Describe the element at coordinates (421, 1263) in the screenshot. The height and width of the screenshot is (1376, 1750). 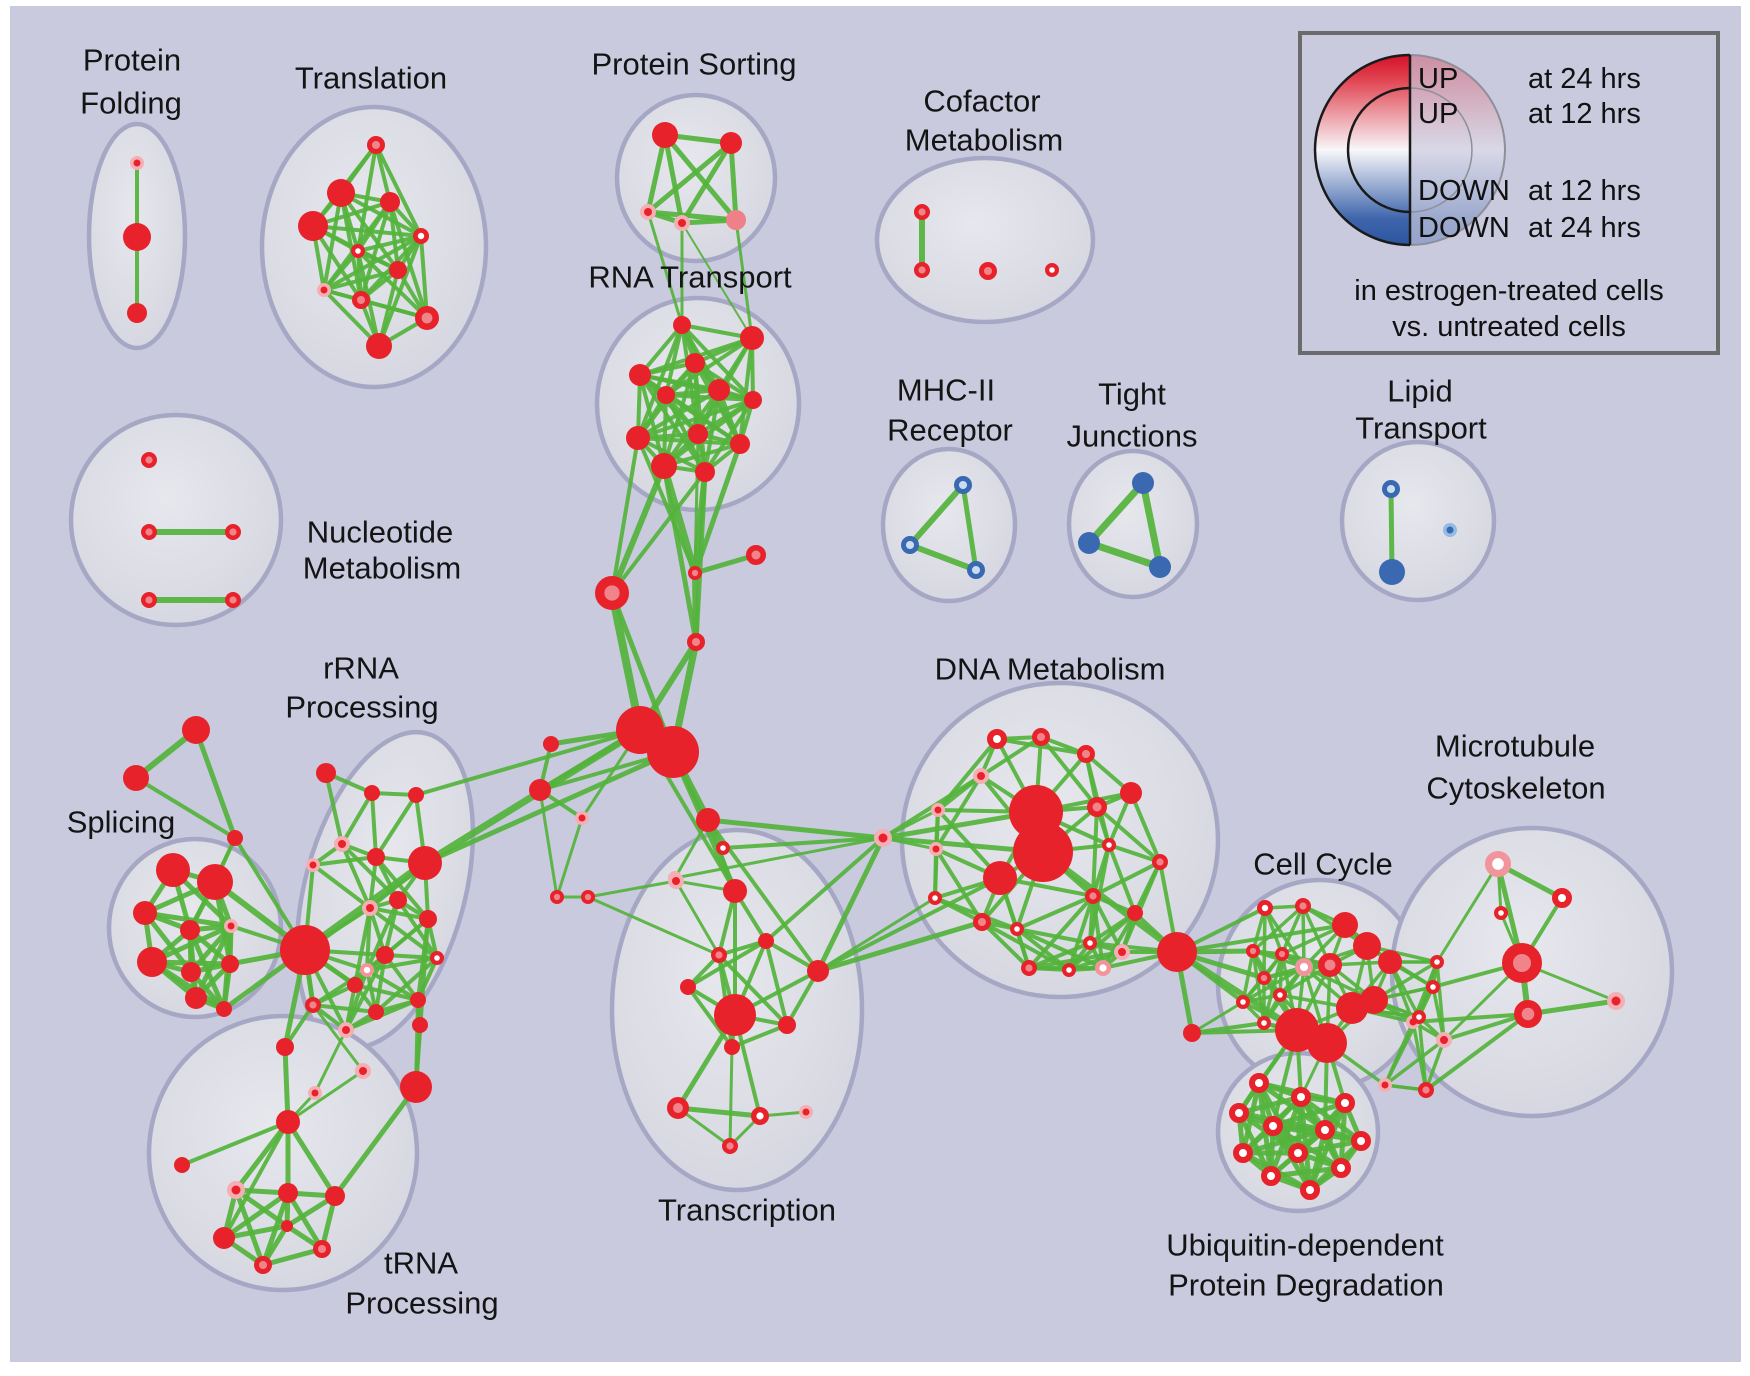
I see `cluster-label-trna-processing: tRNA` at that location.